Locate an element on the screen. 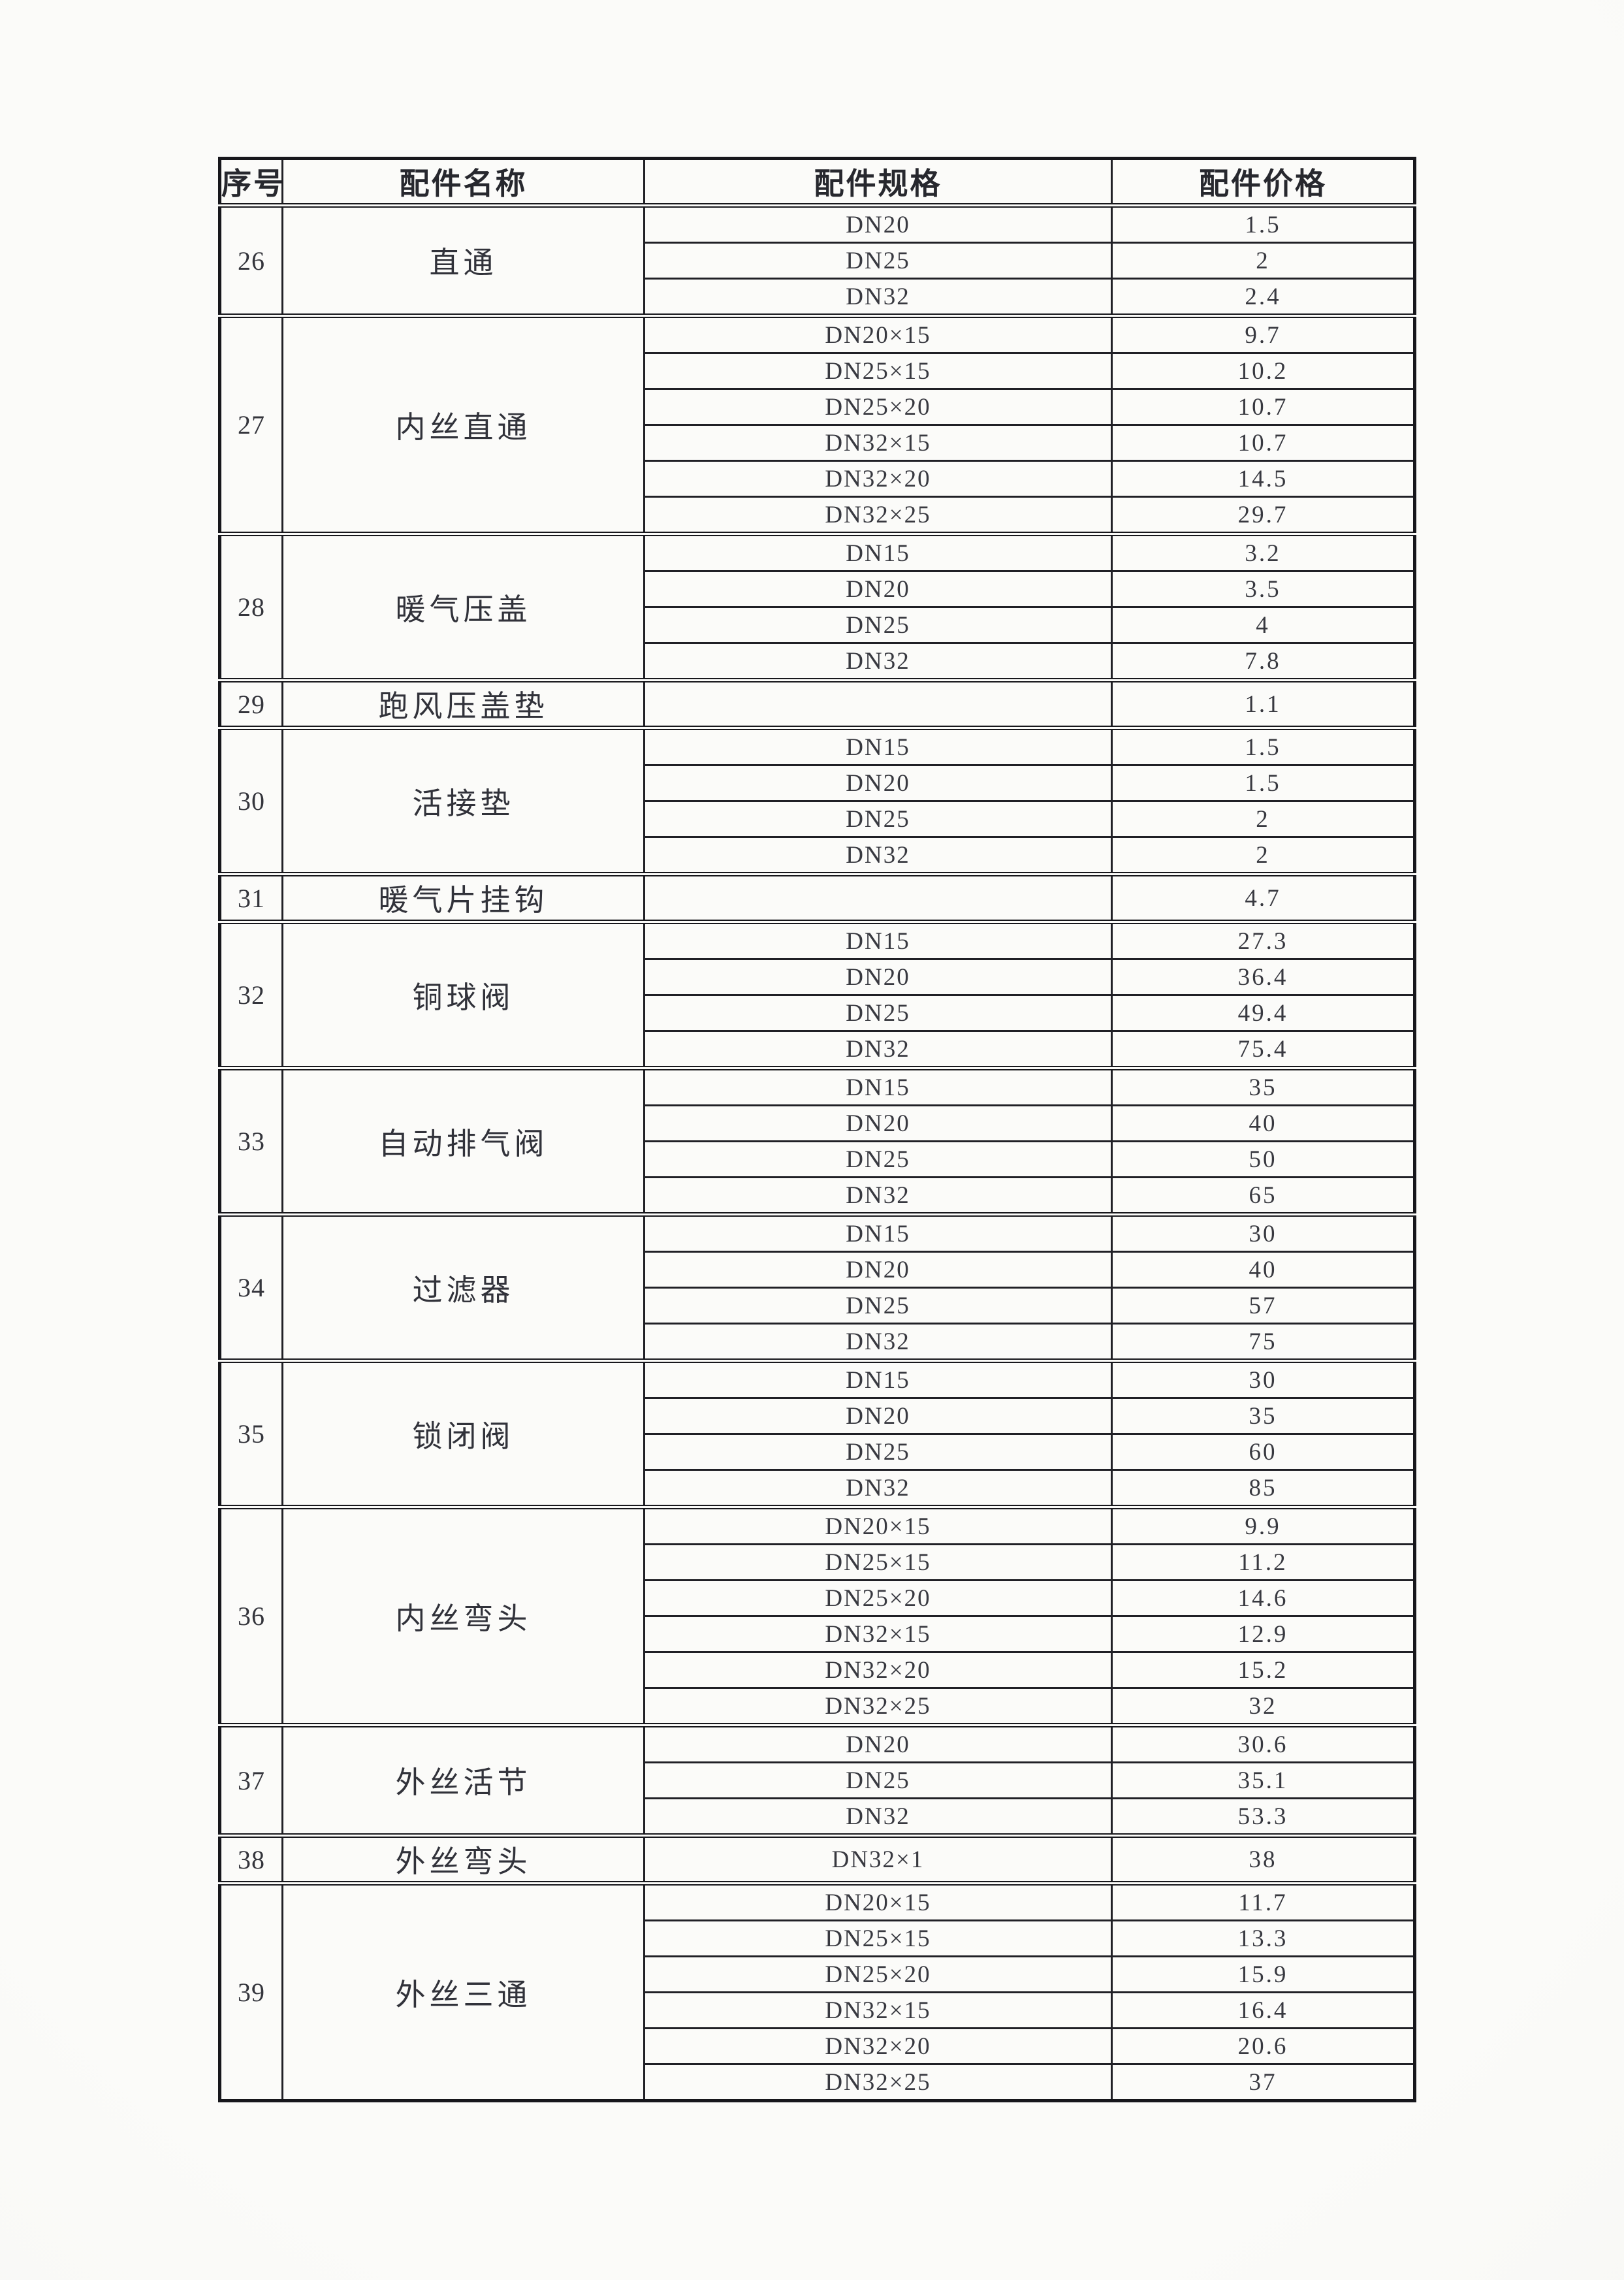 The image size is (1624, 2280). table-row: DN32 75 is located at coordinates (818, 1342).